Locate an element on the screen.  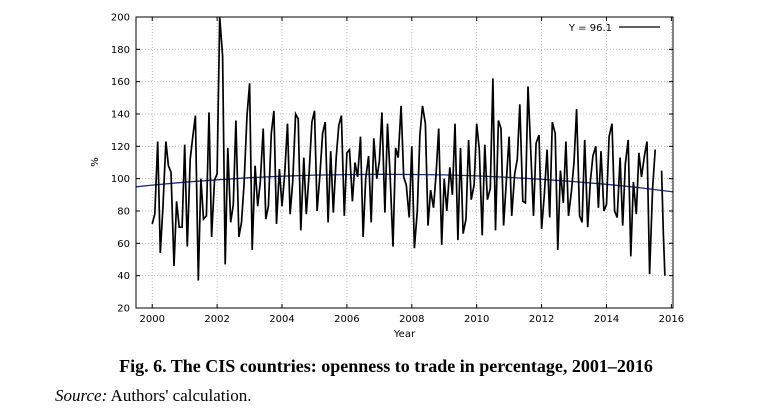
x-tick-label: 2012 is located at coordinates (541, 319).